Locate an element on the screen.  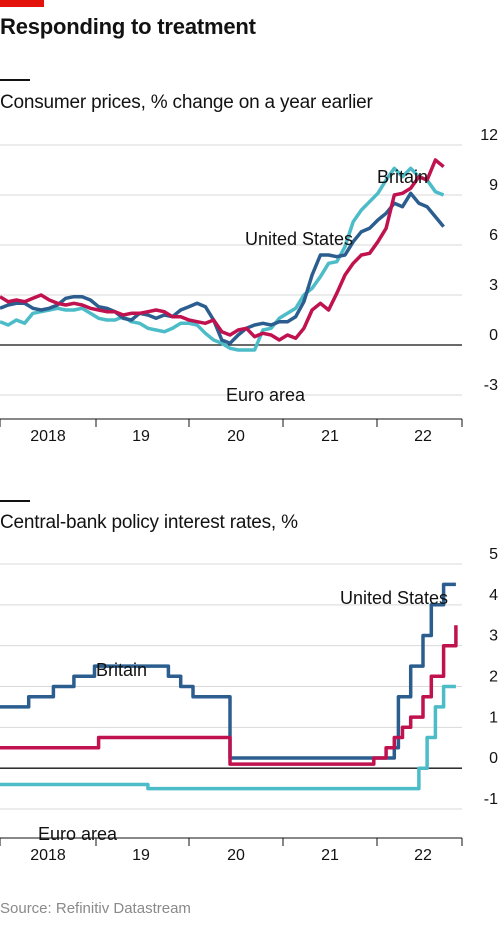
y-tick-label: 6 is located at coordinates (493, 235).